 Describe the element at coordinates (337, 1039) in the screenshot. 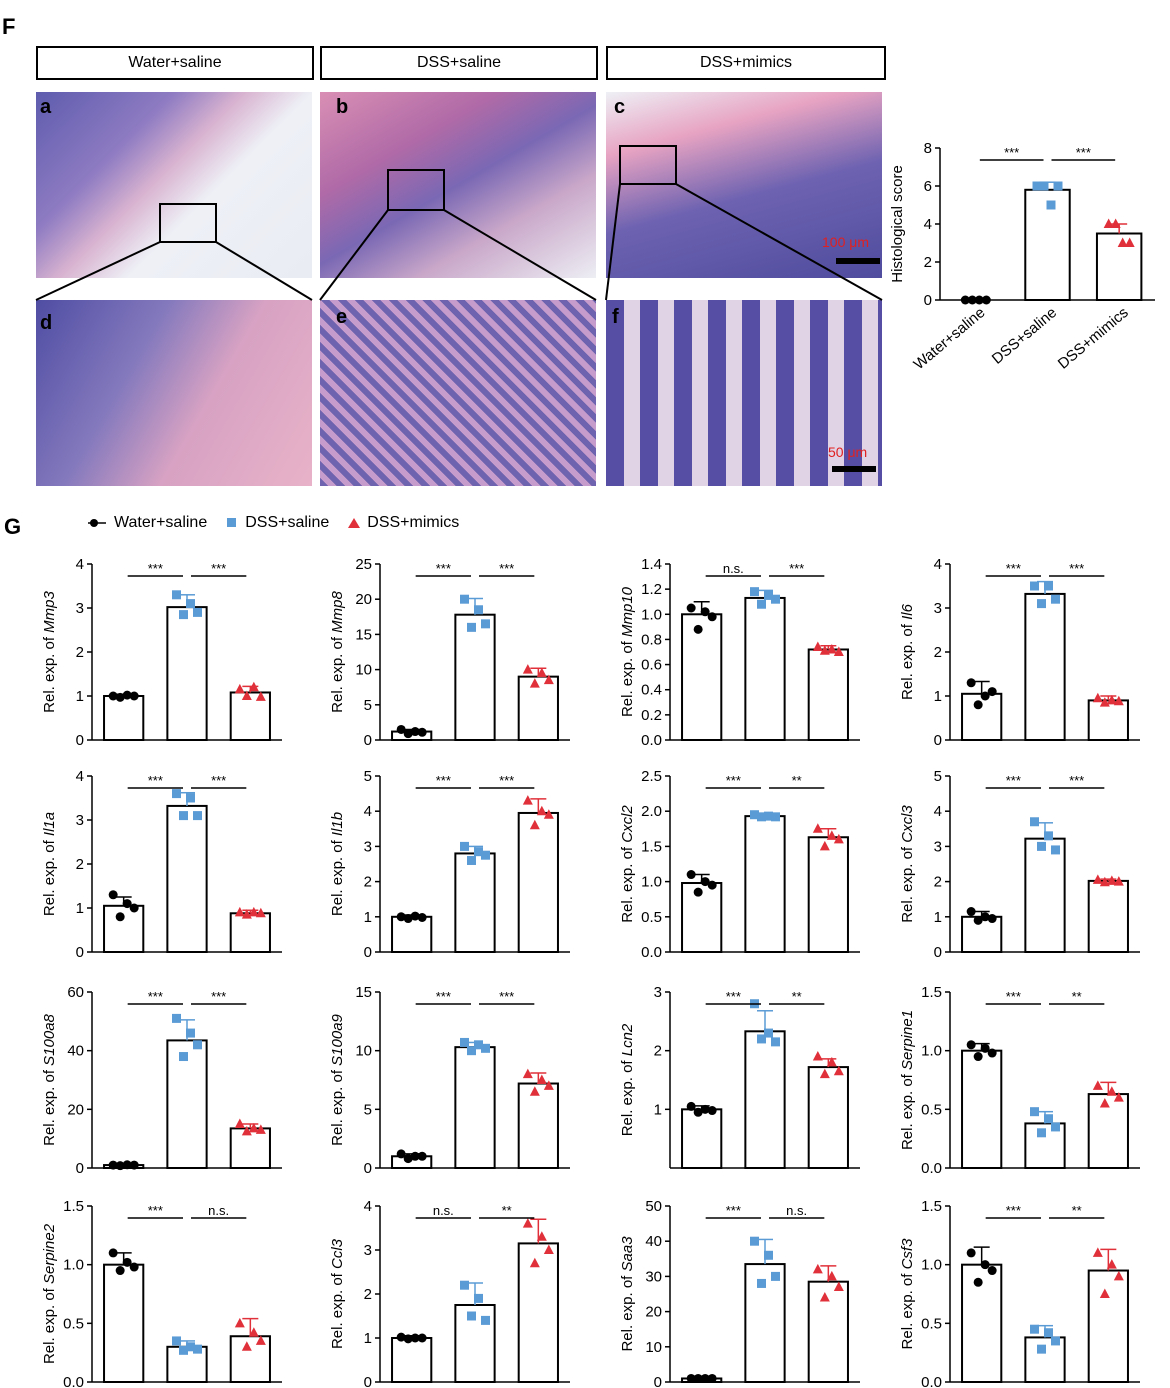

I see `y-axis-label-gene: S100a9` at that location.